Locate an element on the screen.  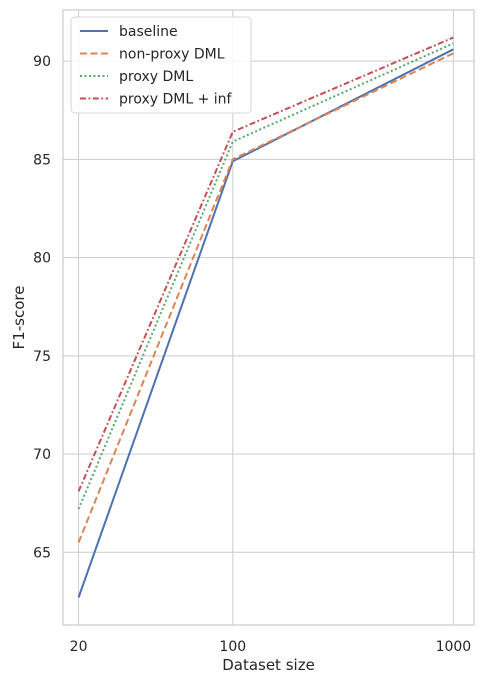
y-tick-label: 85 is located at coordinates (42, 160).